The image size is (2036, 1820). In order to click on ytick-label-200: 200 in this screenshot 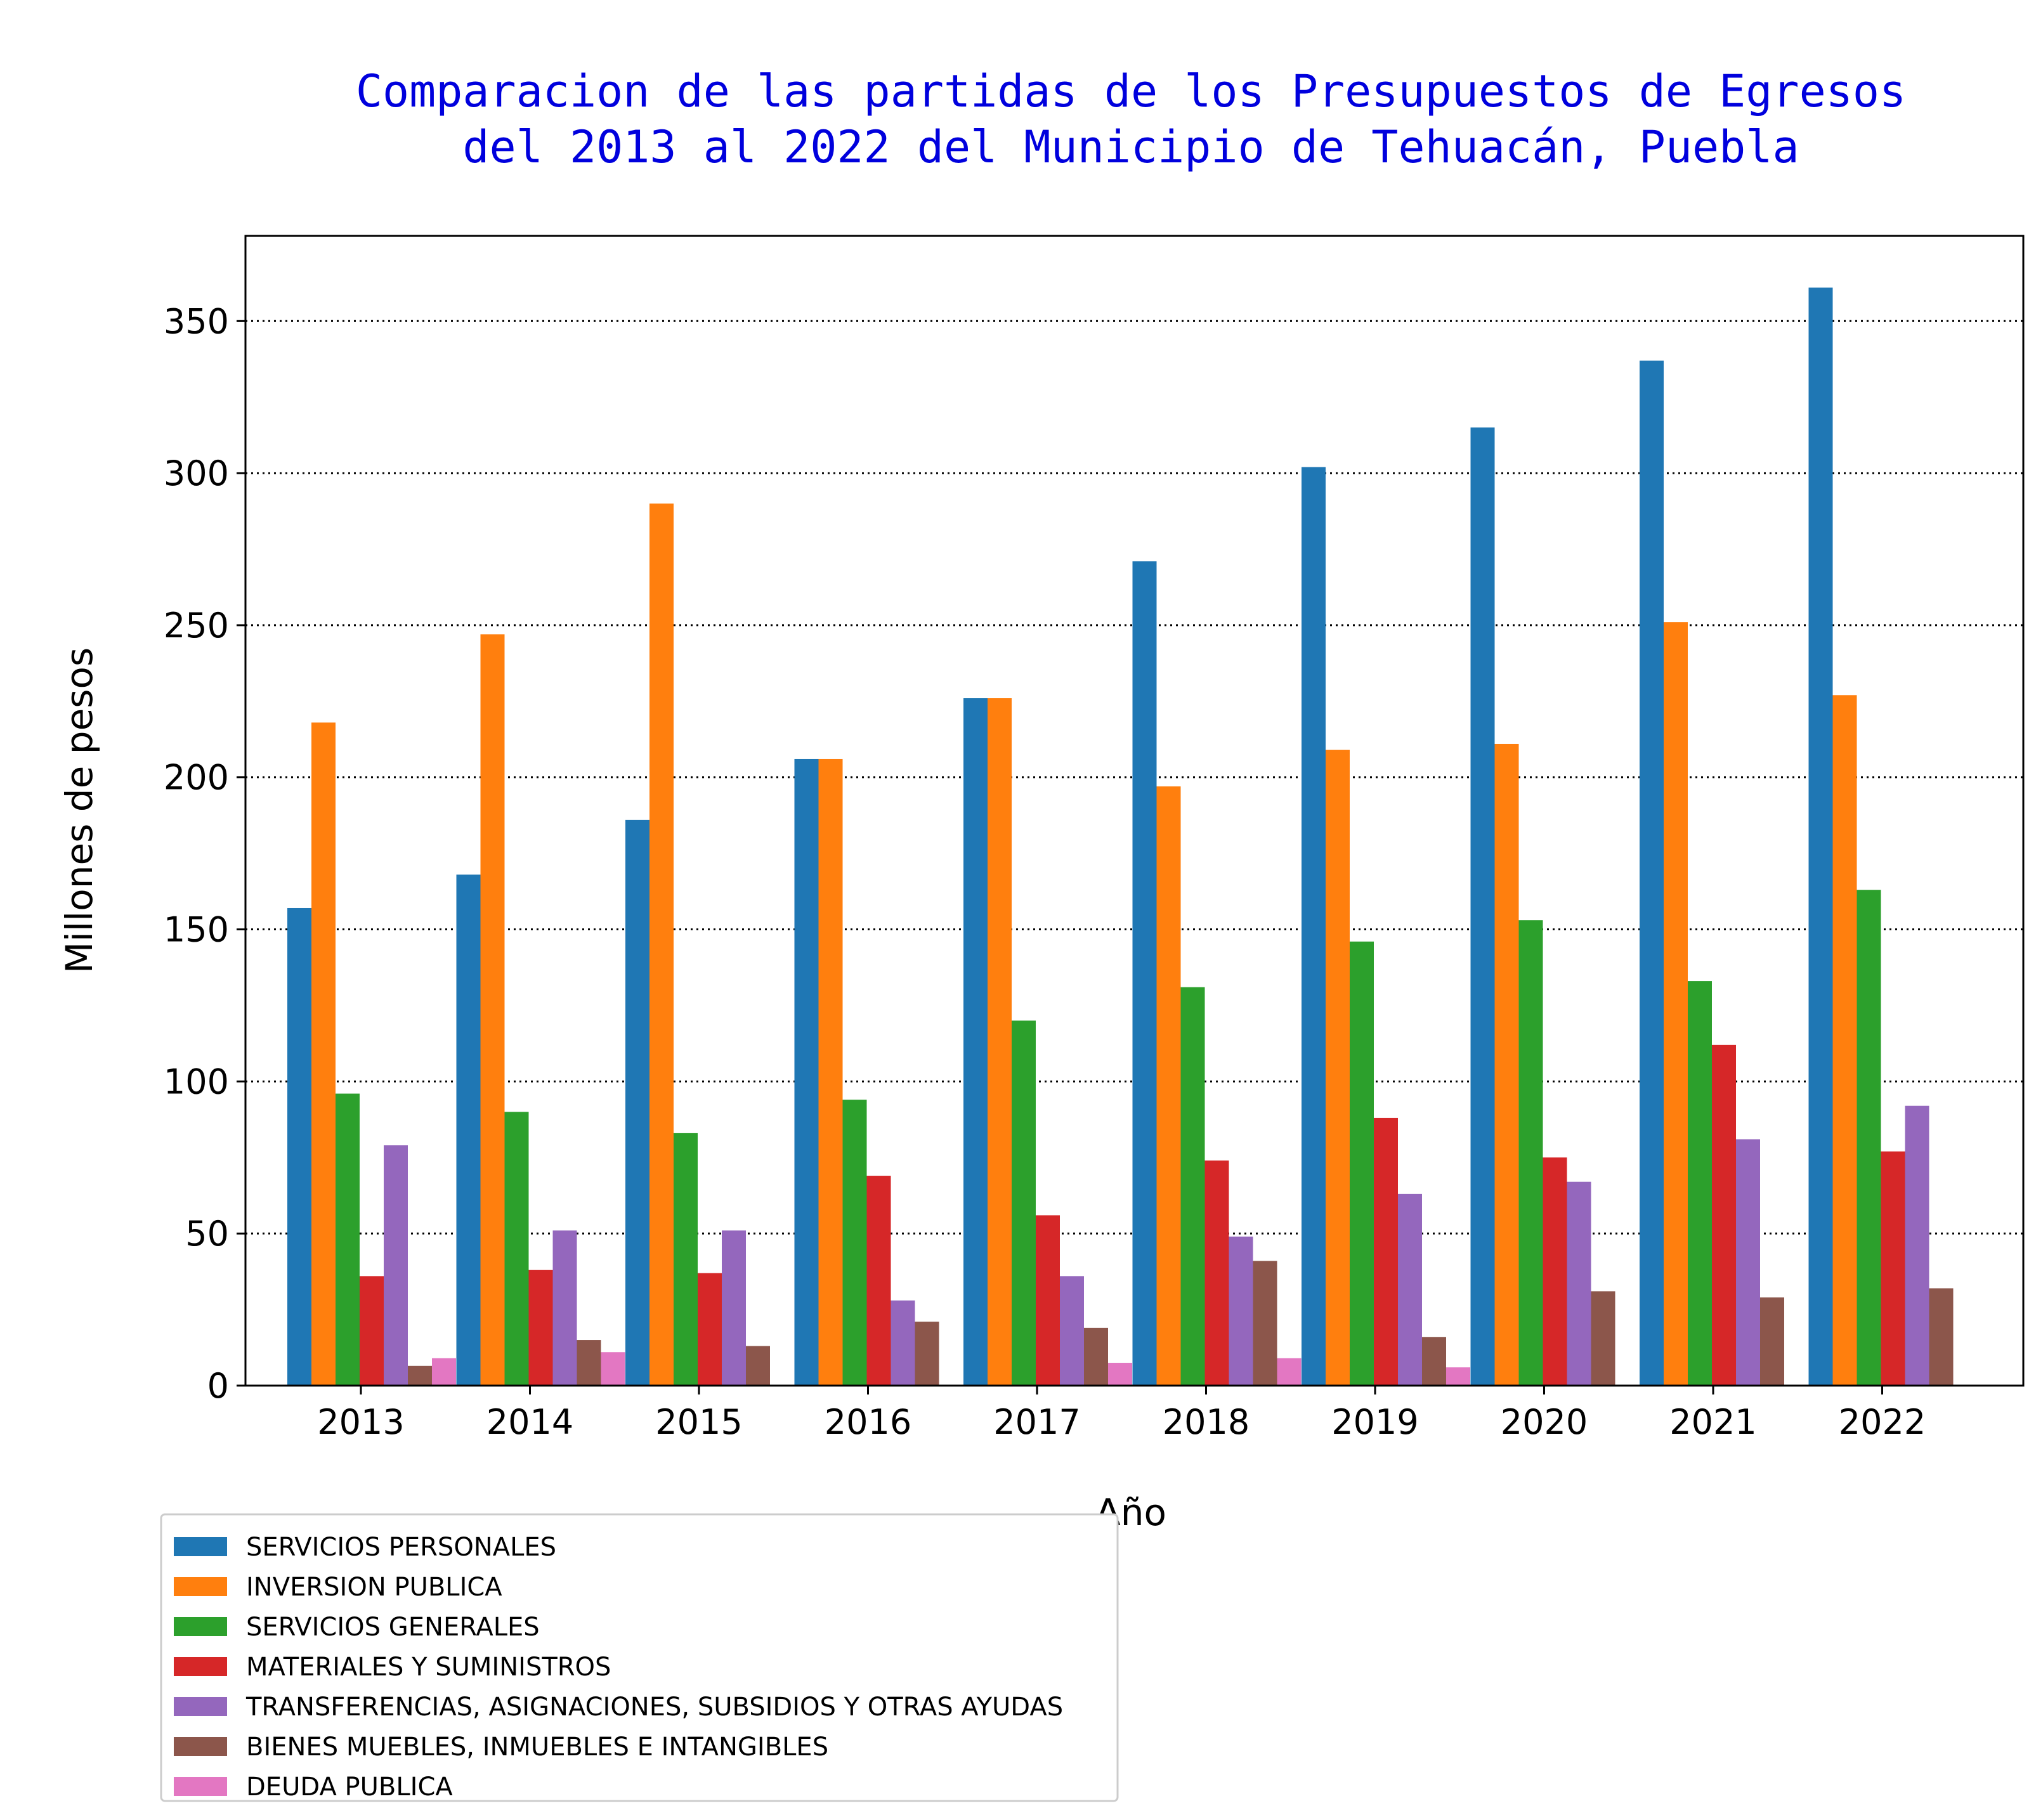, I will do `click(196, 778)`.